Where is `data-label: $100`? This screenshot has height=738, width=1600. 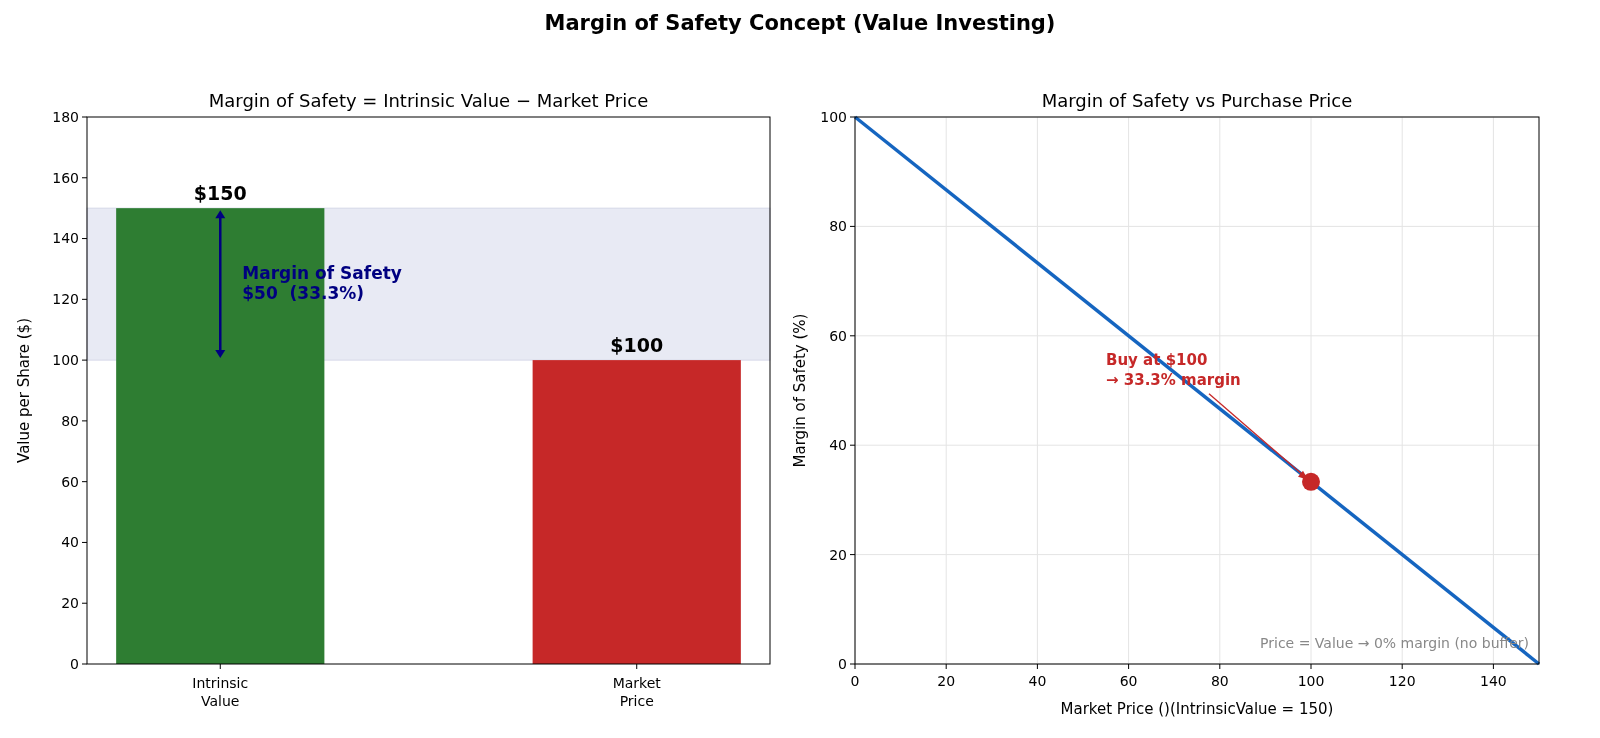
data-label: $100 is located at coordinates (637, 345).